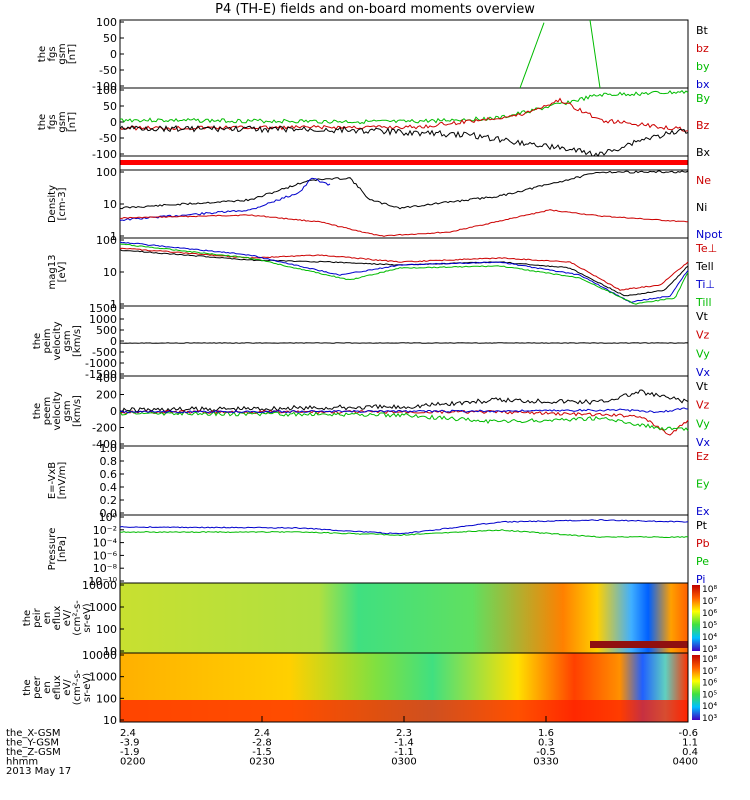 The image size is (750, 800). Describe the element at coordinates (703, 335) in the screenshot. I see `legend-entry: Vz` at that location.